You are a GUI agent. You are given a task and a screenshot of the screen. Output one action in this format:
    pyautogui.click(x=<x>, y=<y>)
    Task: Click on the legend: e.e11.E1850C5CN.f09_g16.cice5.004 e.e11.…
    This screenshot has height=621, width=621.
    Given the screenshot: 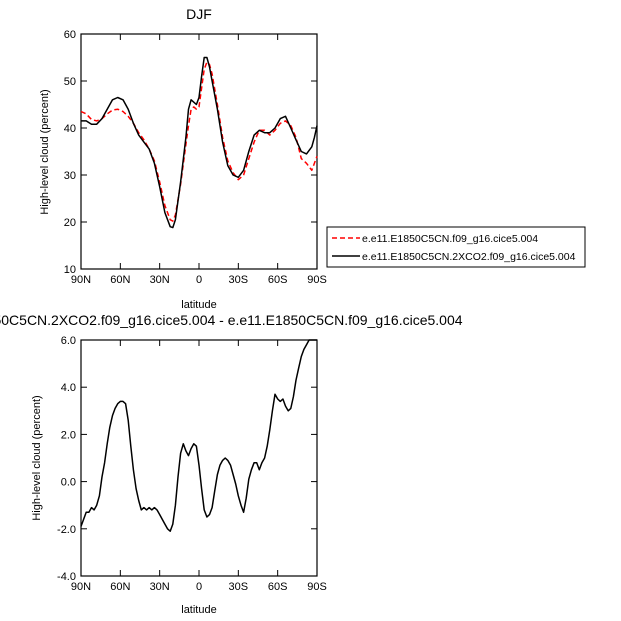 What is the action you would take?
    pyautogui.click(x=456, y=247)
    